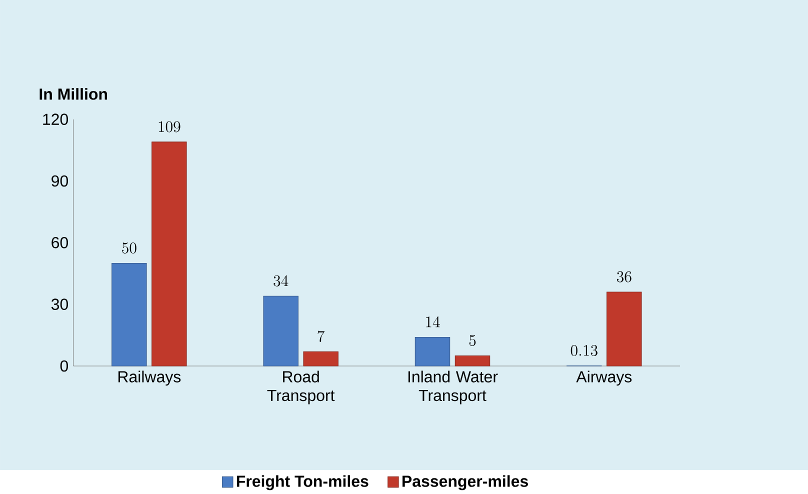 This screenshot has height=494, width=808. I want to click on y-tick-label: 0, so click(64, 366).